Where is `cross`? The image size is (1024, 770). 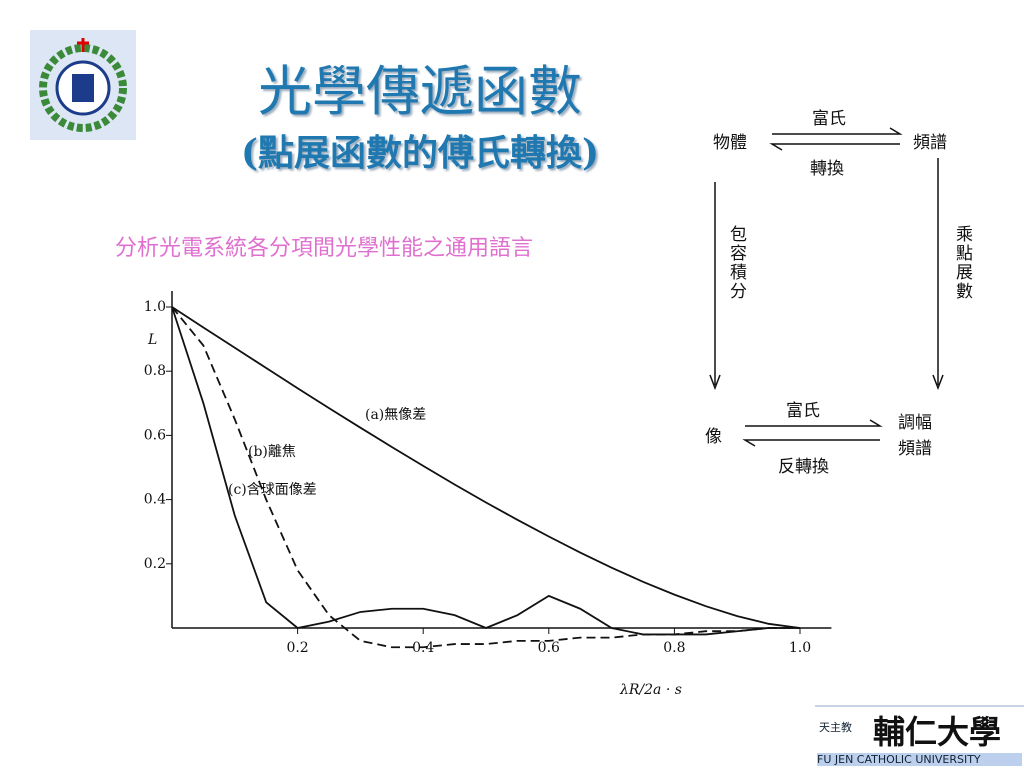 cross is located at coordinates (83, 45).